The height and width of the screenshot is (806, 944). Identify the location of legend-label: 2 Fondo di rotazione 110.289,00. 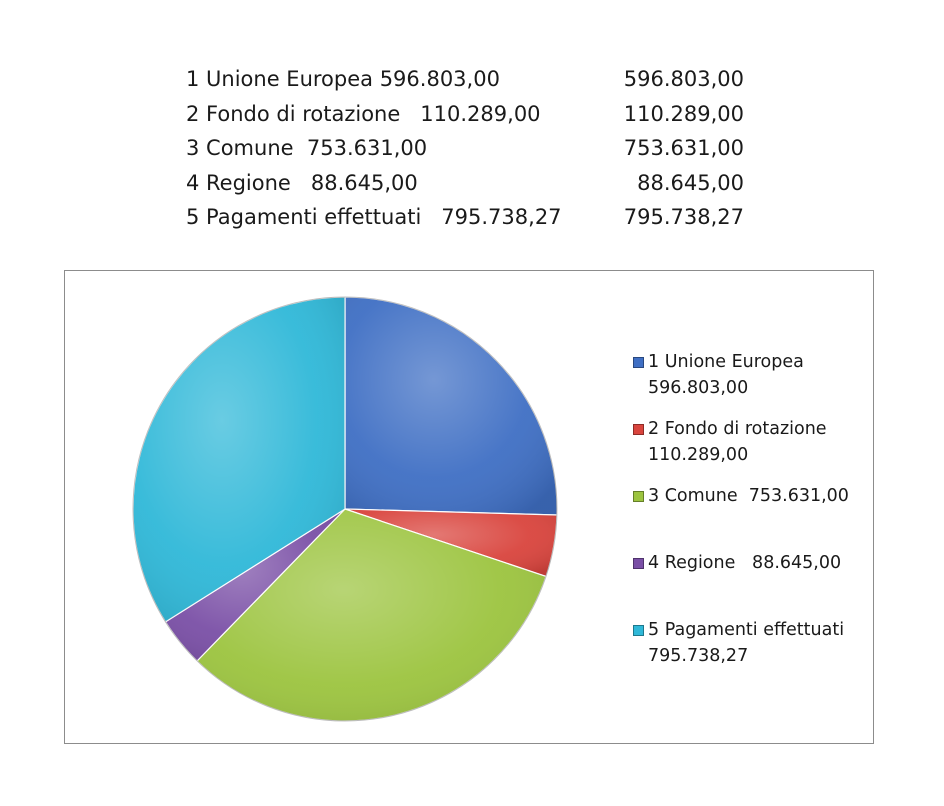
(746, 442).